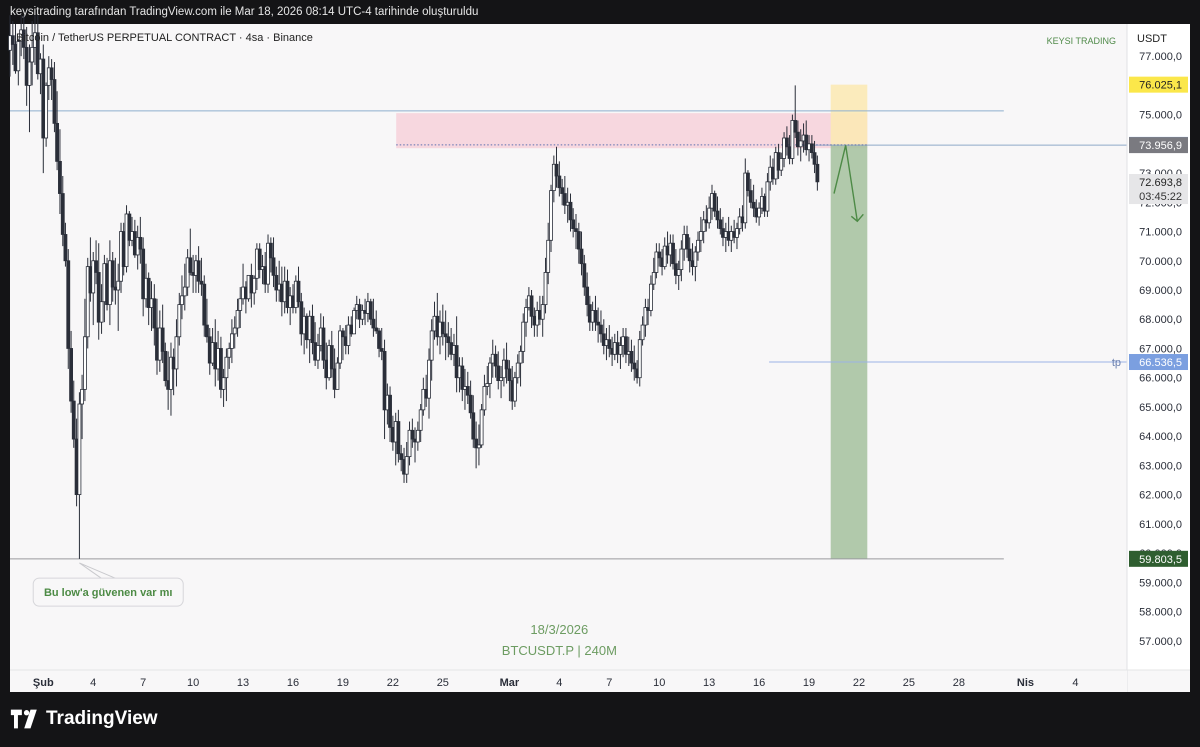  I want to click on time-axis-panel, so click(568, 681).